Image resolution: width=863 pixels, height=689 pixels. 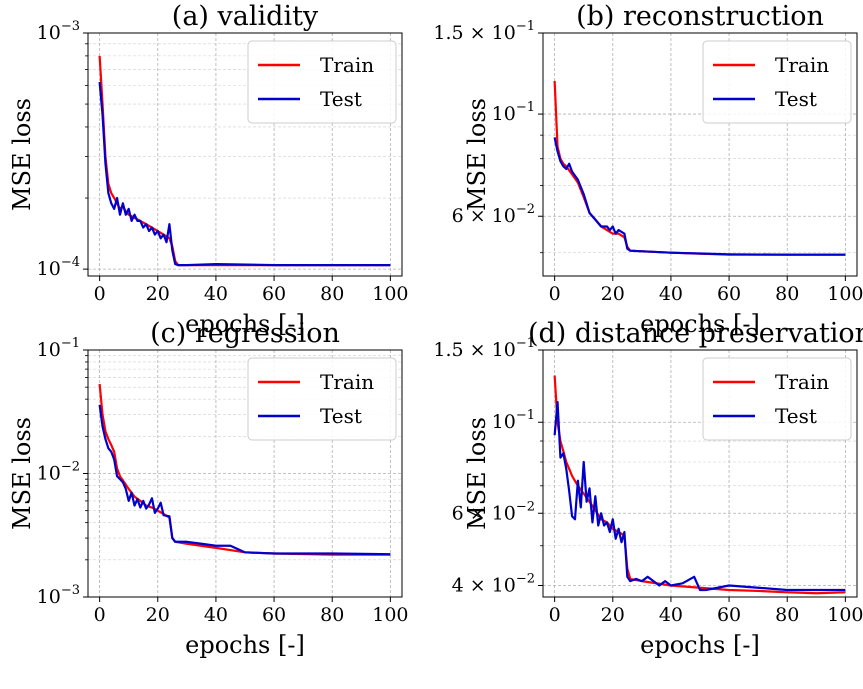 What do you see at coordinates (484, 586) in the screenshot?
I see `y-tick-base: 4 × 10` at bounding box center [484, 586].